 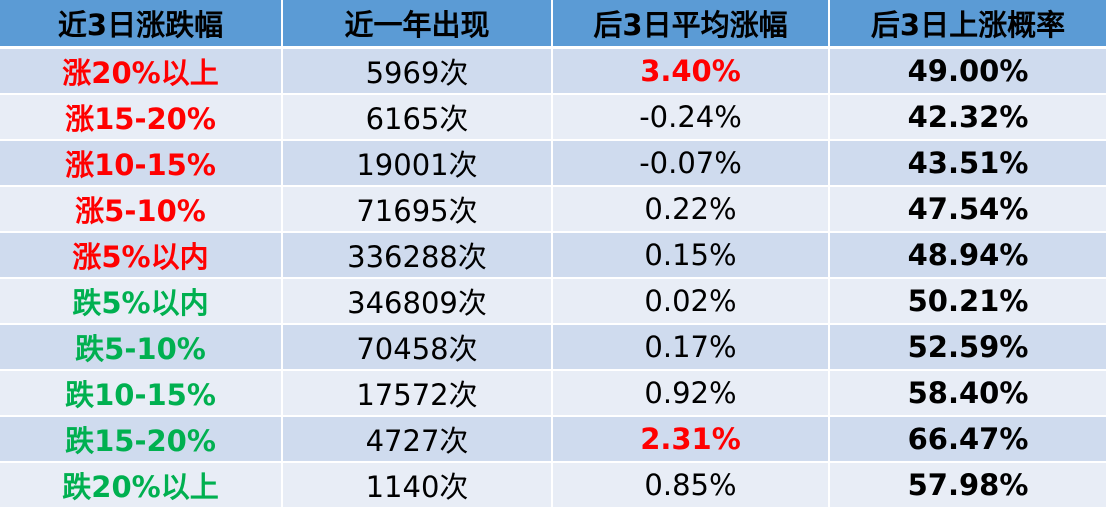 I want to click on avg-gain-cell: 0.17%, so click(x=691, y=347).